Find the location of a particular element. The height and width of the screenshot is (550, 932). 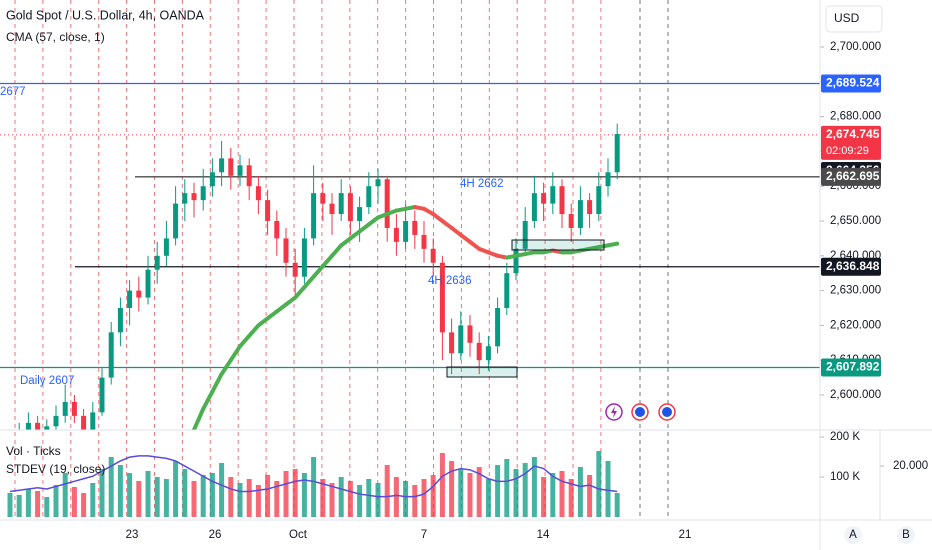

y-tick-label: 2,600.000 is located at coordinates (855, 395).